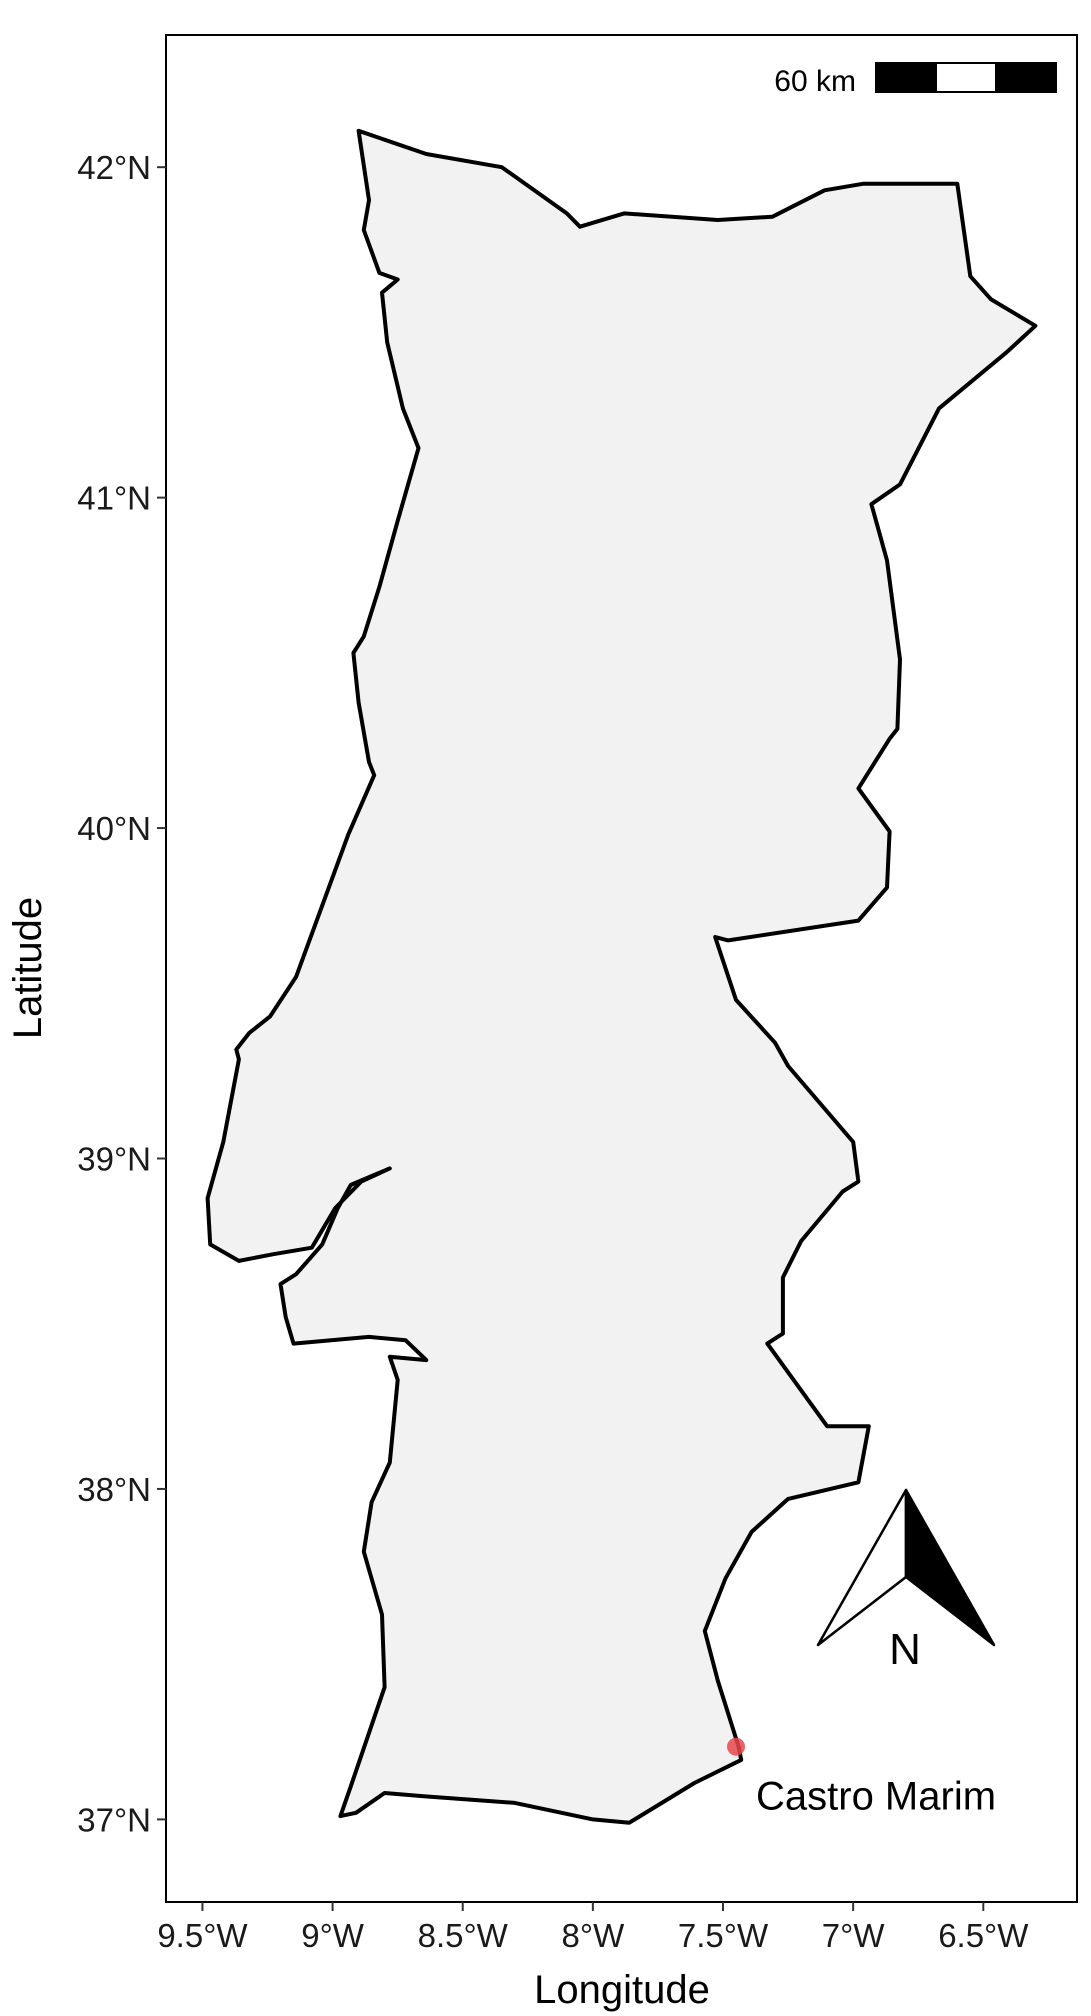  Describe the element at coordinates (114, 1159) in the screenshot. I see `y-tick-label: 39°N` at that location.